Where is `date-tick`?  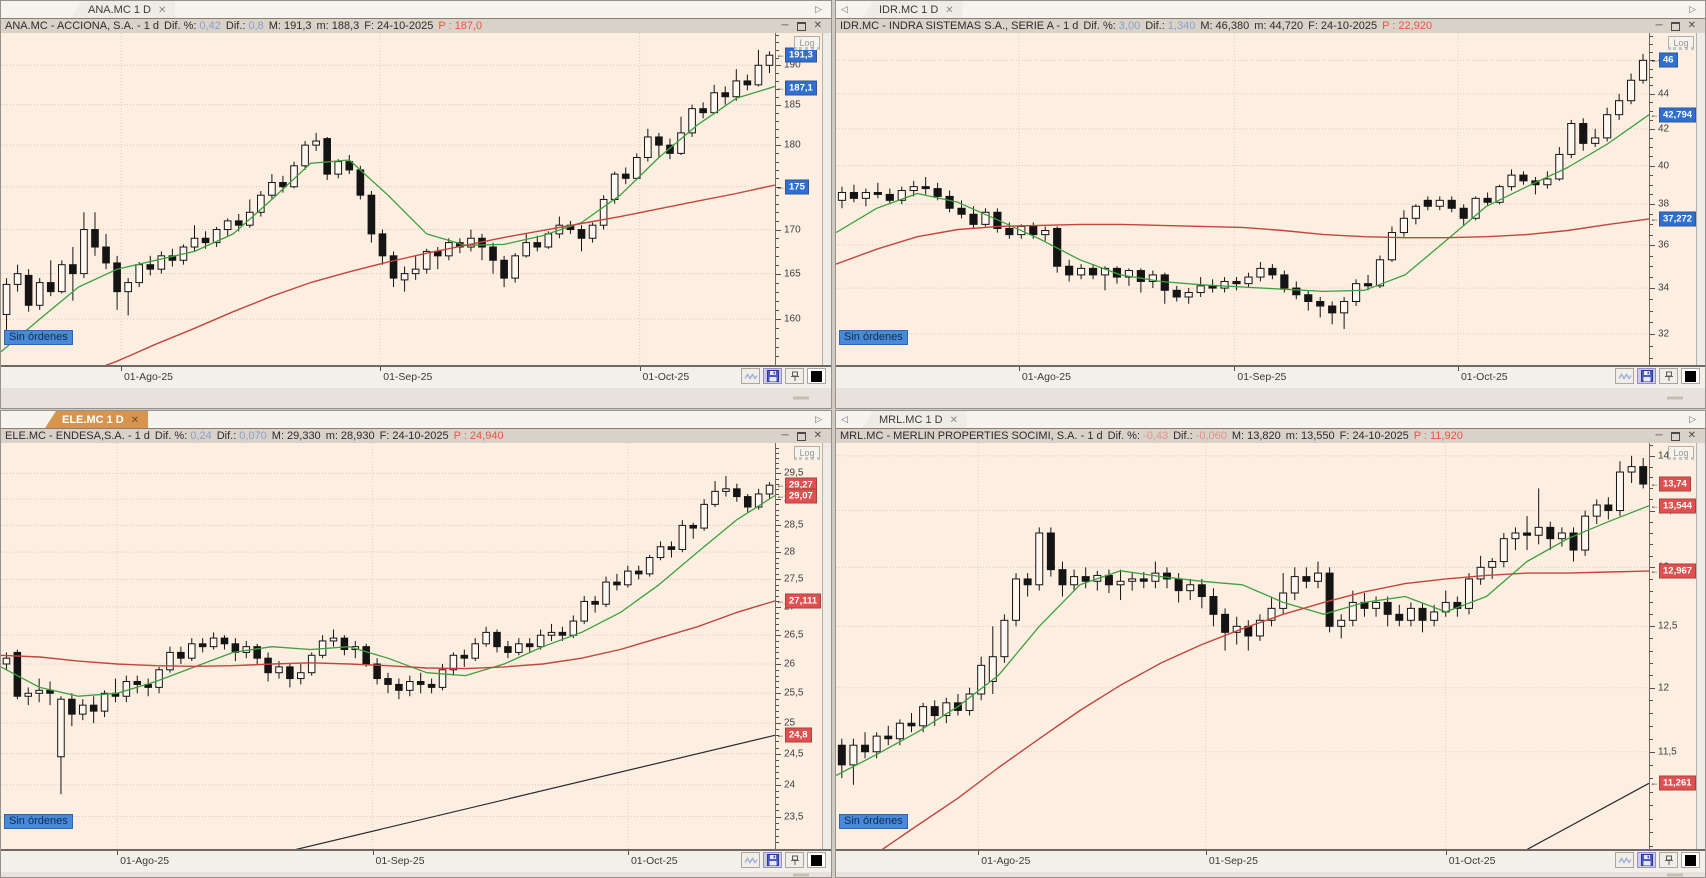 date-tick is located at coordinates (1206, 853).